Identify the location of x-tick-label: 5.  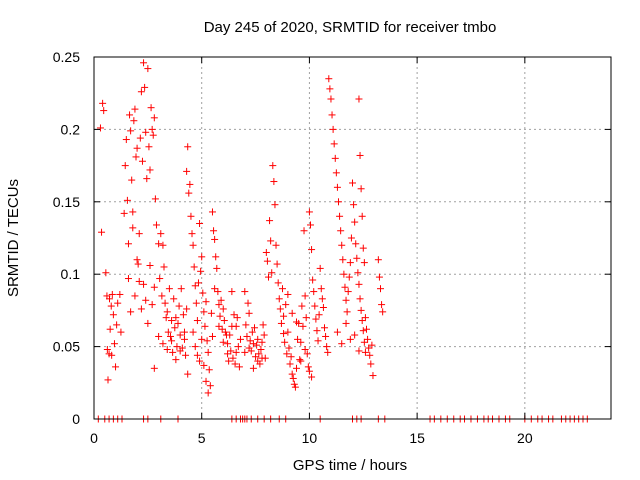
(202, 438).